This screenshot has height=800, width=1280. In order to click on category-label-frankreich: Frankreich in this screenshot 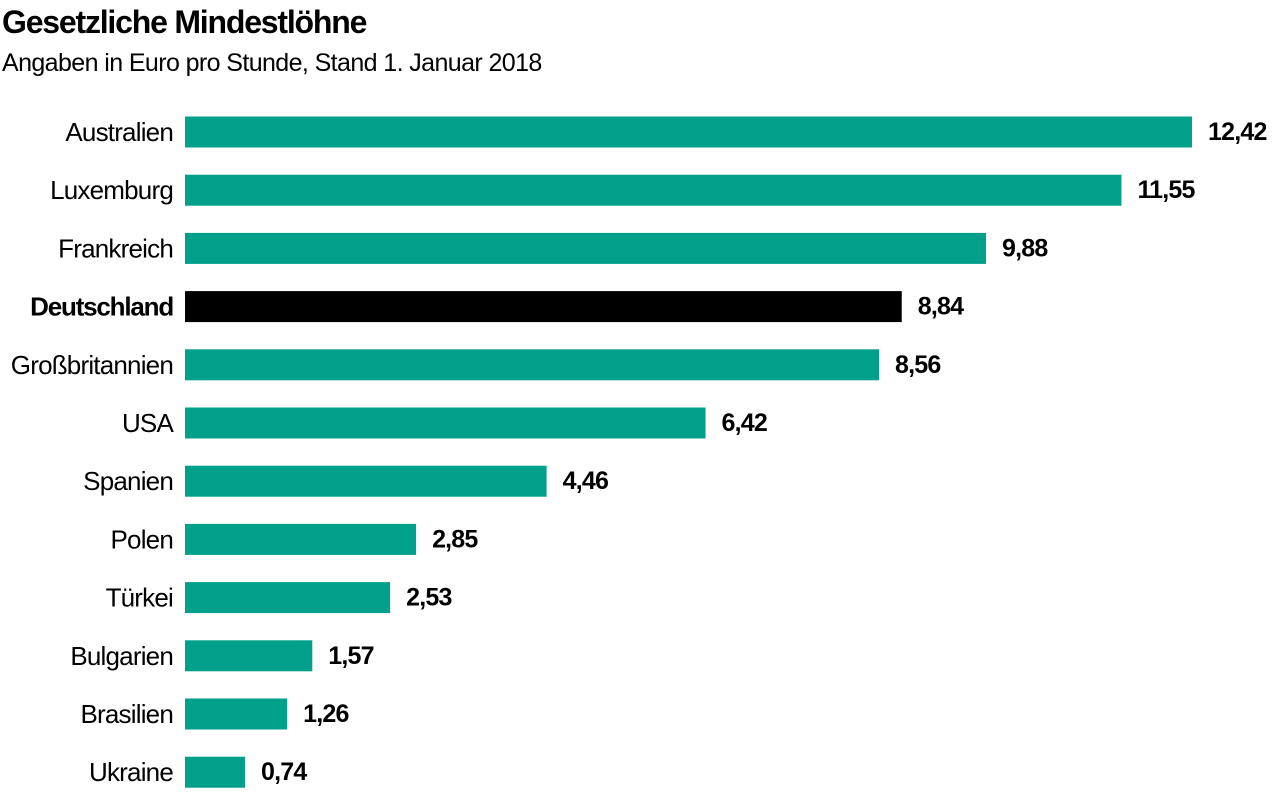, I will do `click(115, 248)`.